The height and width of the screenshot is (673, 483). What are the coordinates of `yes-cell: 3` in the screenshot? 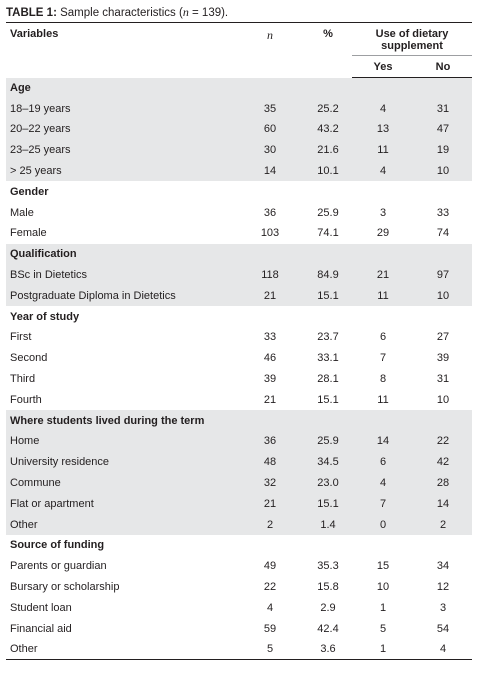 It's located at (383, 212).